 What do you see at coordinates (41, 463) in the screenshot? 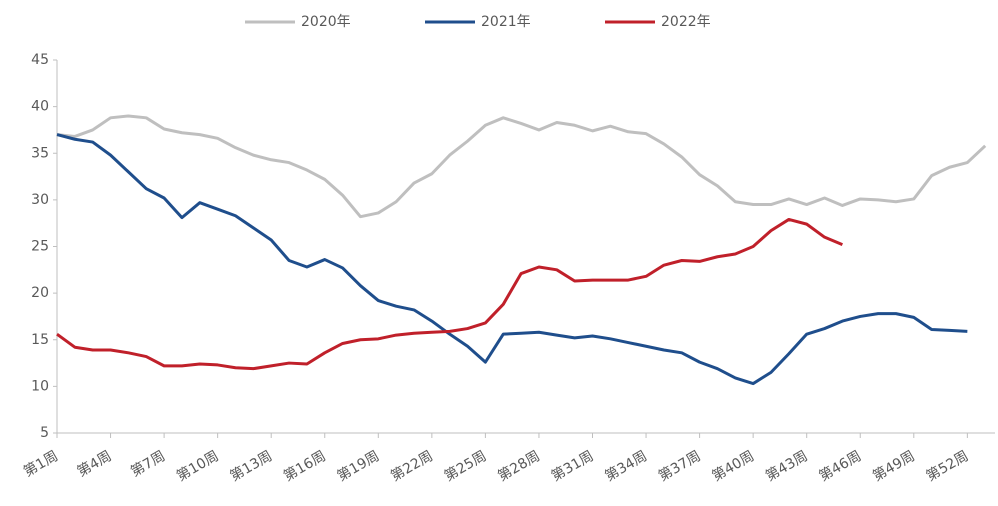
I see `x-tick-label: 第1周` at bounding box center [41, 463].